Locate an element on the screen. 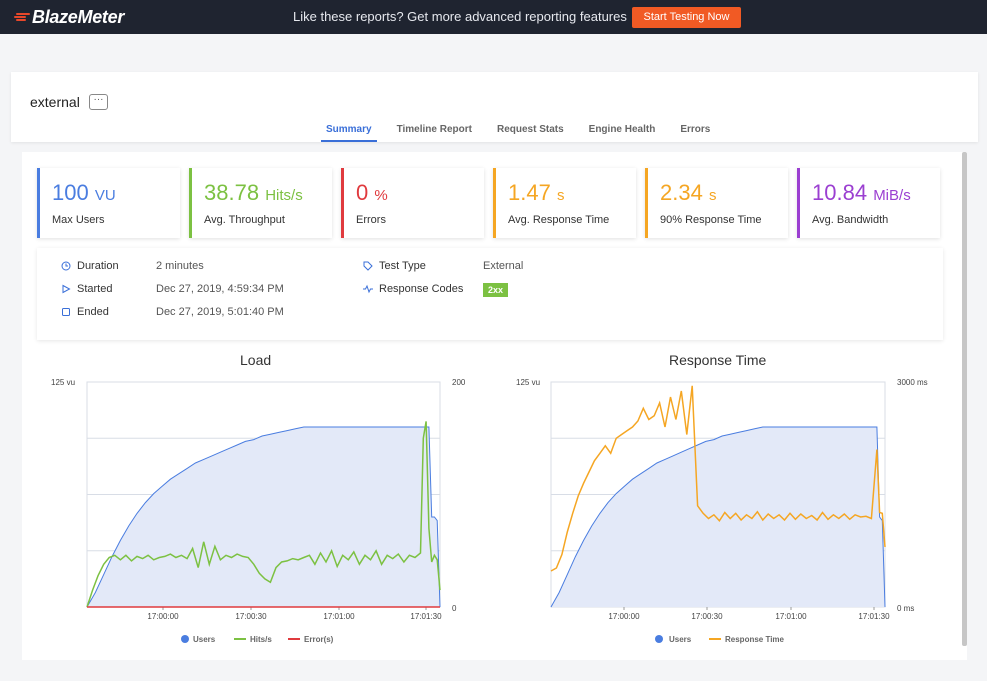 This screenshot has width=987, height=681. start-testing-button: Start Testing Now is located at coordinates (686, 17).